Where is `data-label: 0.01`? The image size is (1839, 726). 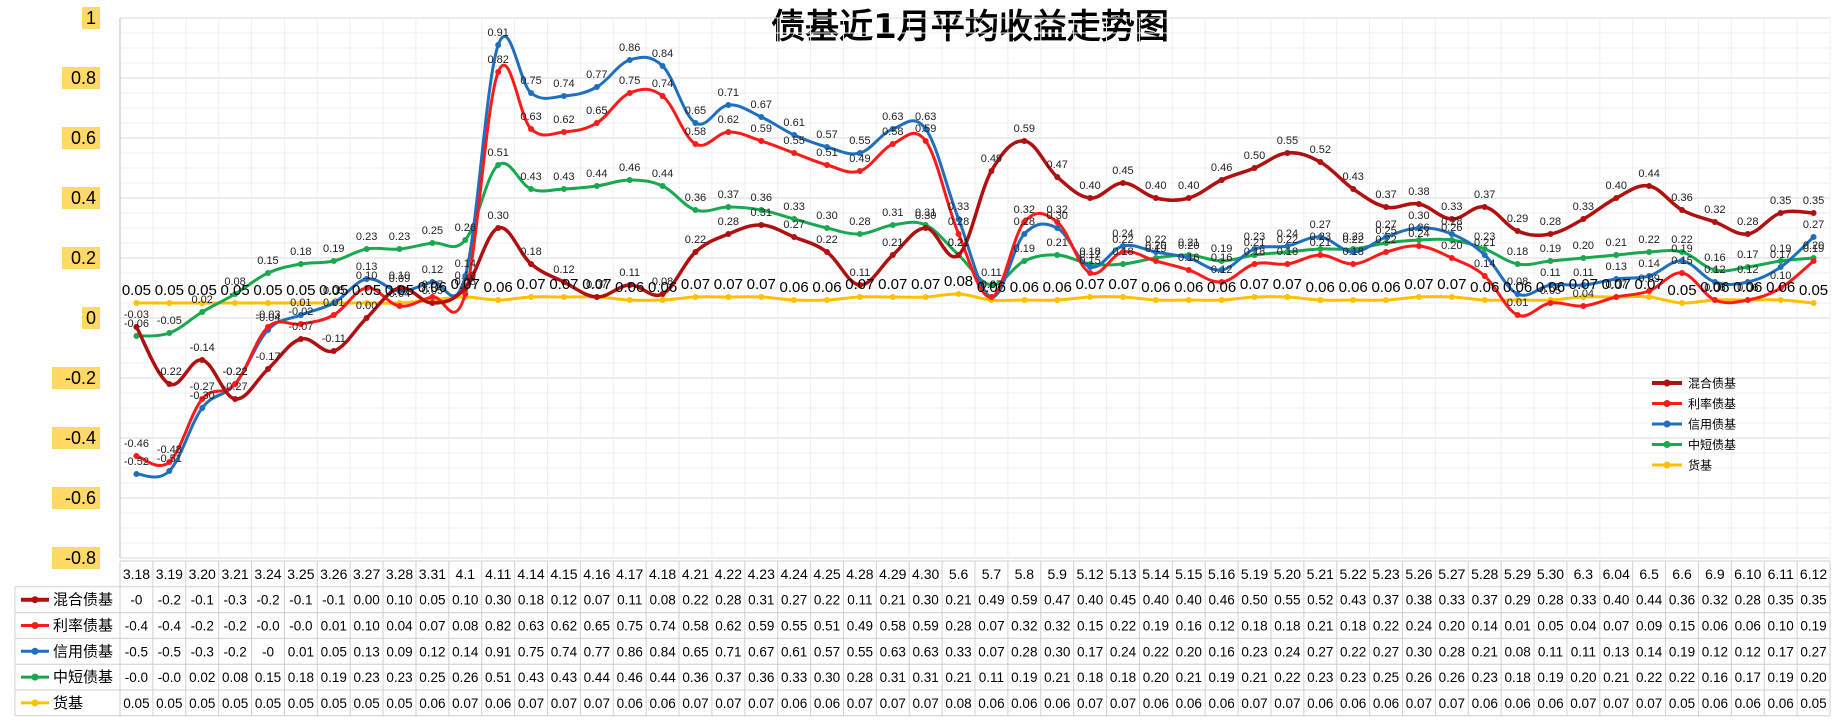
data-label: 0.01 is located at coordinates (1517, 303).